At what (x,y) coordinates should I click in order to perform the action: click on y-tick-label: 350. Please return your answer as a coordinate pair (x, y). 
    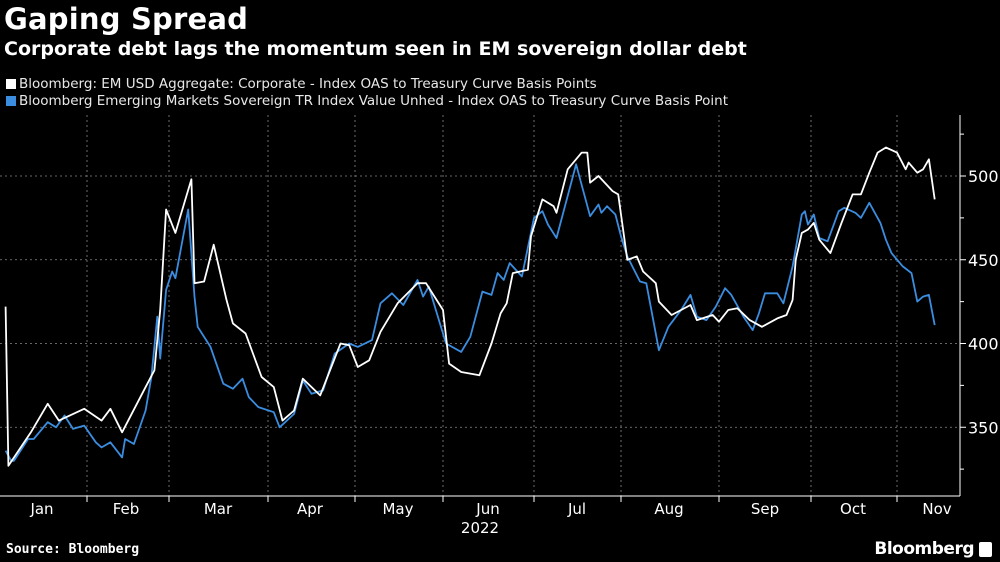
    Looking at the image, I should click on (983, 427).